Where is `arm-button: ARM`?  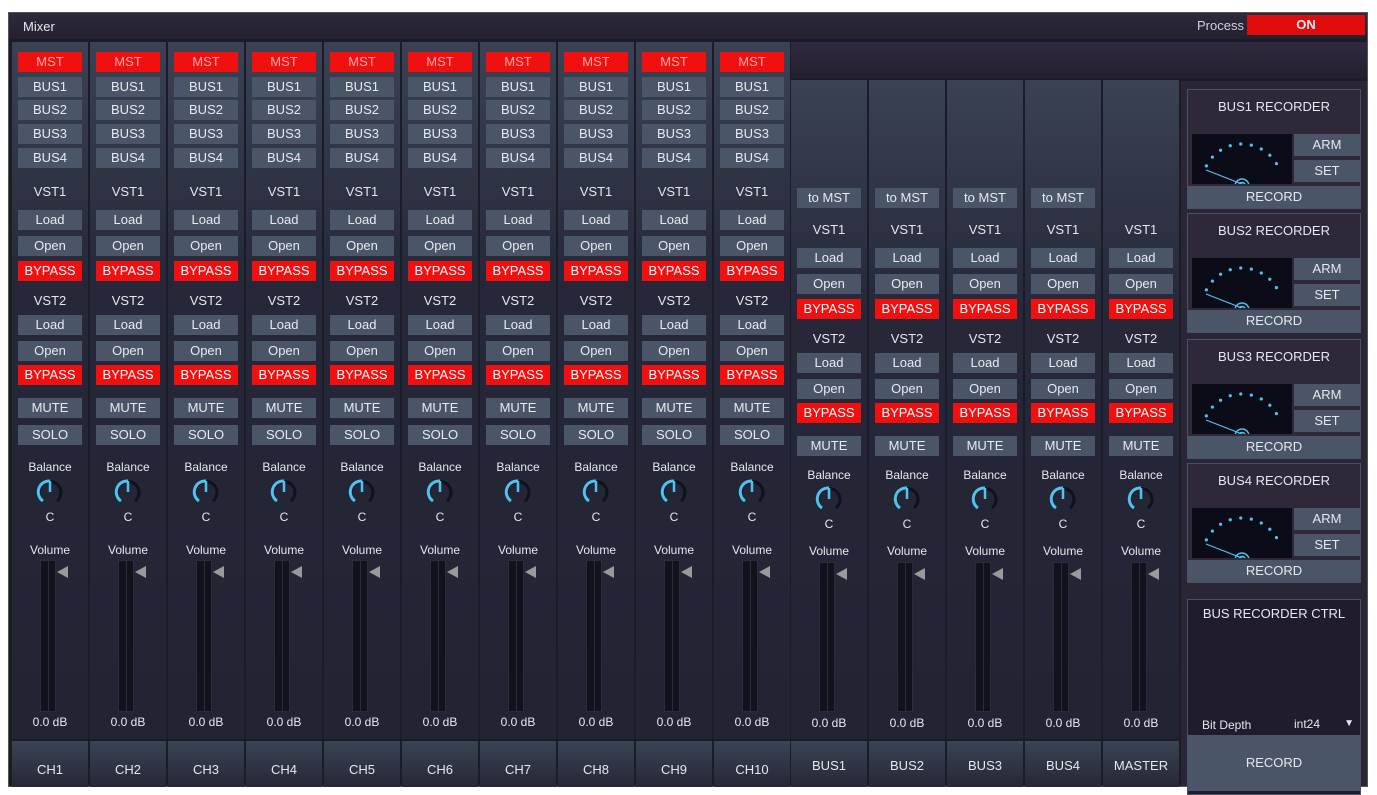 arm-button: ARM is located at coordinates (1327, 395).